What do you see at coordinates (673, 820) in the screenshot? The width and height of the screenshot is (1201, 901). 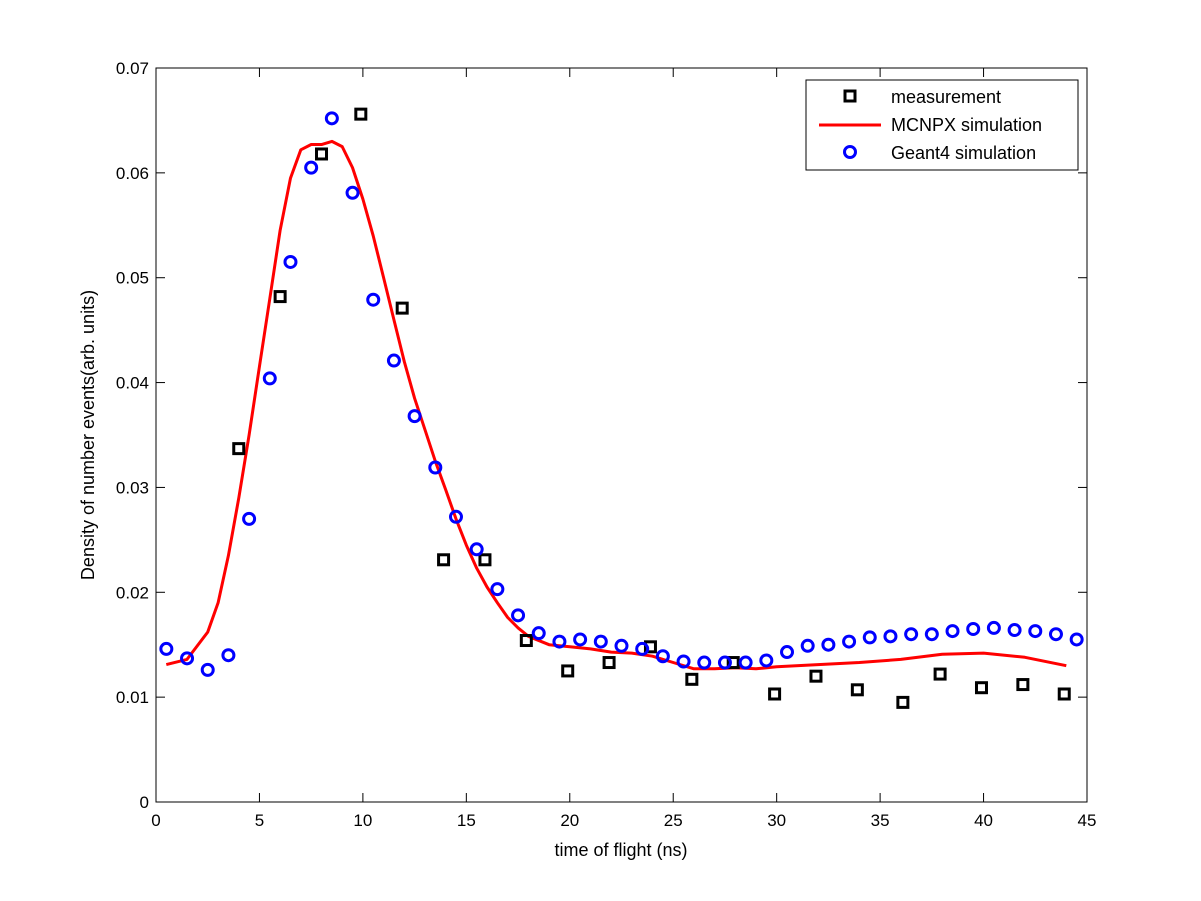 I see `x-tick-label: 25` at bounding box center [673, 820].